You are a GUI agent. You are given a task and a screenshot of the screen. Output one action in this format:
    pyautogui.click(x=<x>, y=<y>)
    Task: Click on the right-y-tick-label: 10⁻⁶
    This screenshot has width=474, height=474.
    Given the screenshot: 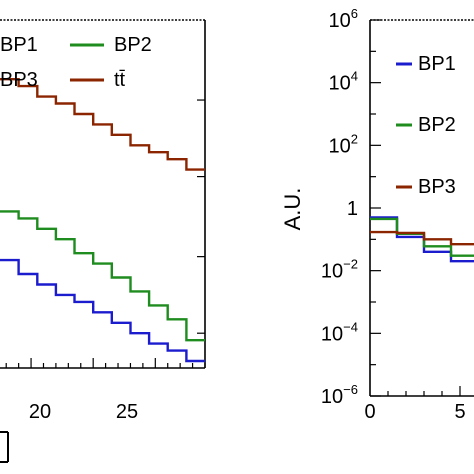 What is the action you would take?
    pyautogui.click(x=339, y=395)
    